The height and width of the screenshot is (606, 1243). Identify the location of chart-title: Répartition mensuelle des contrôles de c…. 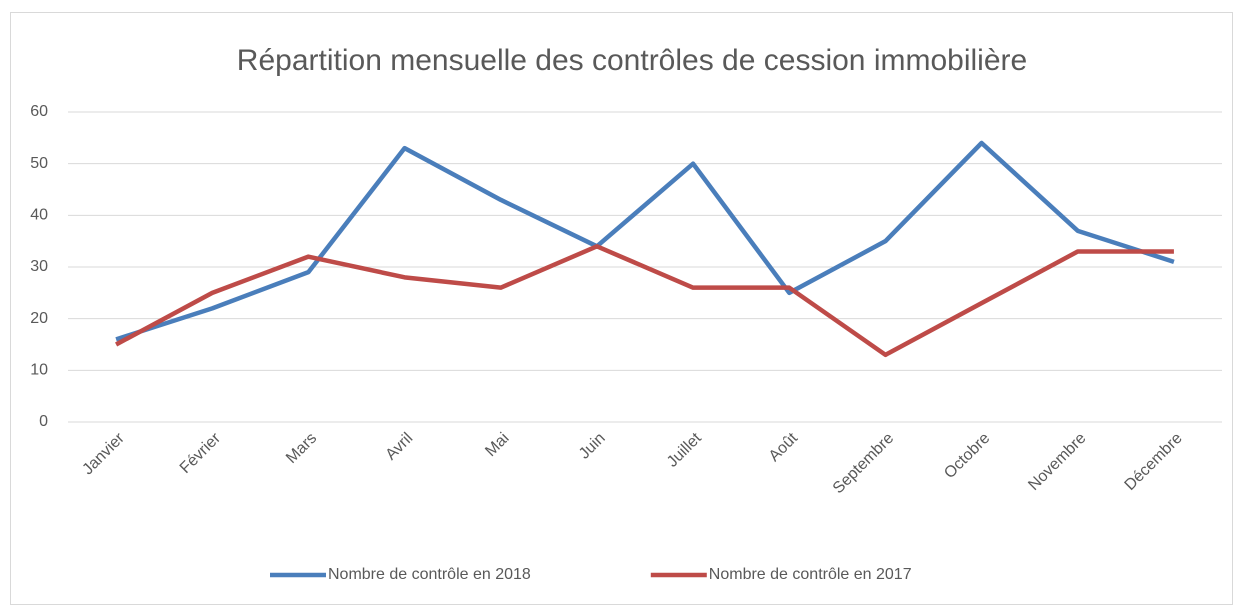
(632, 60).